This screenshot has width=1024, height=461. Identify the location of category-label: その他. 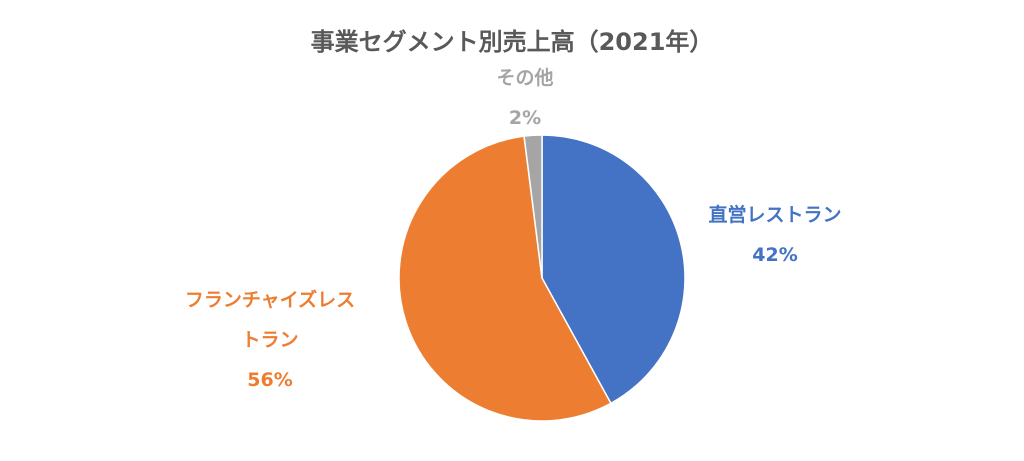
(525, 78).